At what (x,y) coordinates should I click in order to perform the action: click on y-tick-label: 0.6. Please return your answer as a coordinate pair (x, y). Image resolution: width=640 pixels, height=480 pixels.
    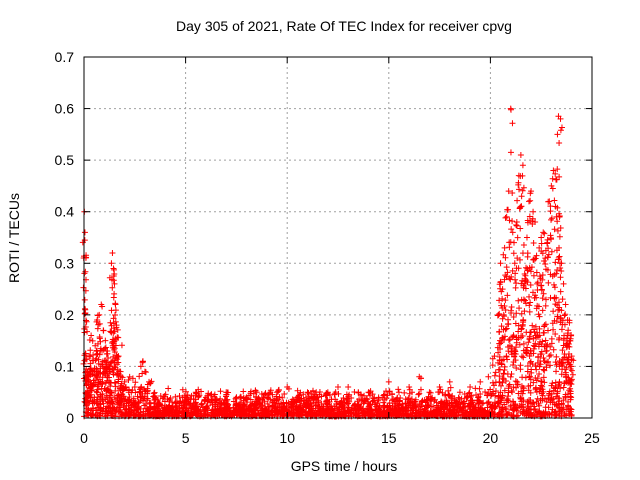
    Looking at the image, I should click on (65, 109).